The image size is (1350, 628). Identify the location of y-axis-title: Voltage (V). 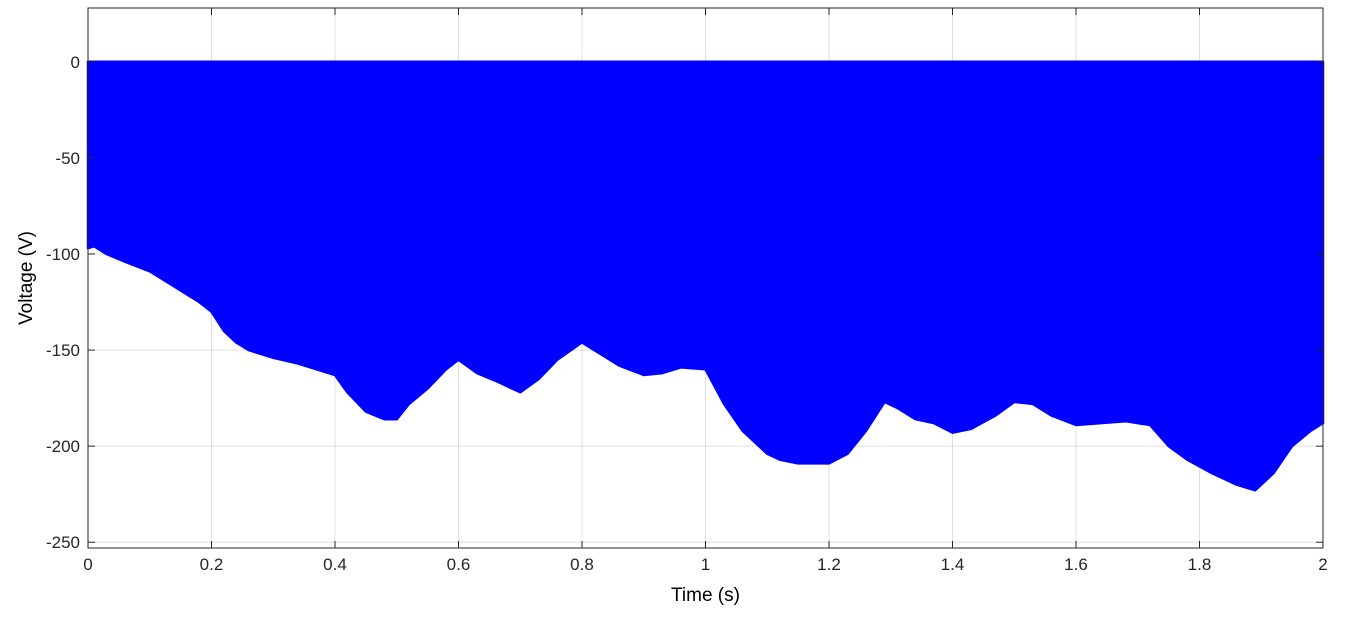
(26, 278).